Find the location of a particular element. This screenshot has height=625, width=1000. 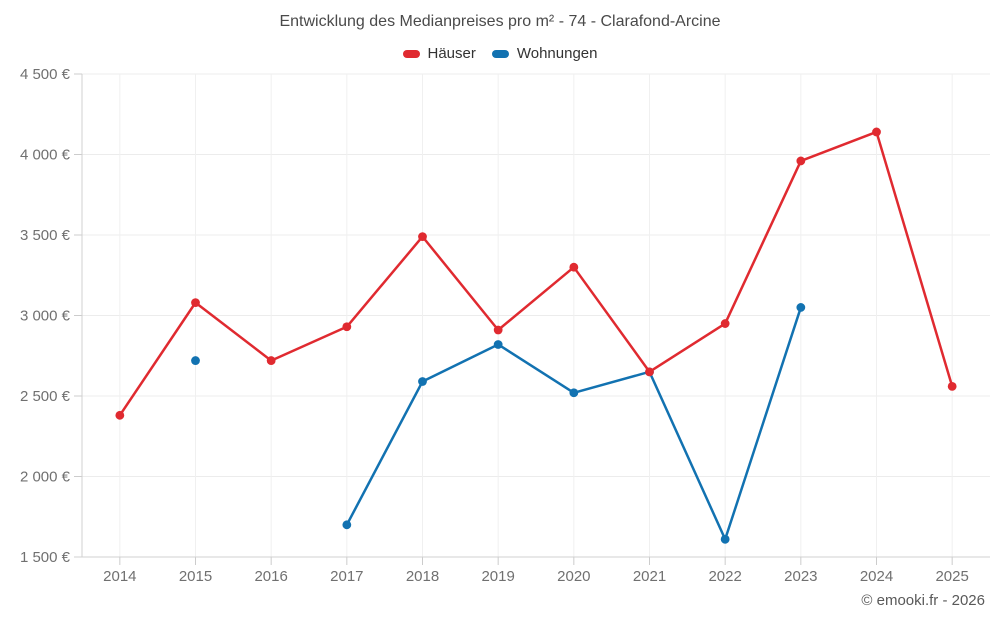

legend-label: Häuser is located at coordinates (451, 53).